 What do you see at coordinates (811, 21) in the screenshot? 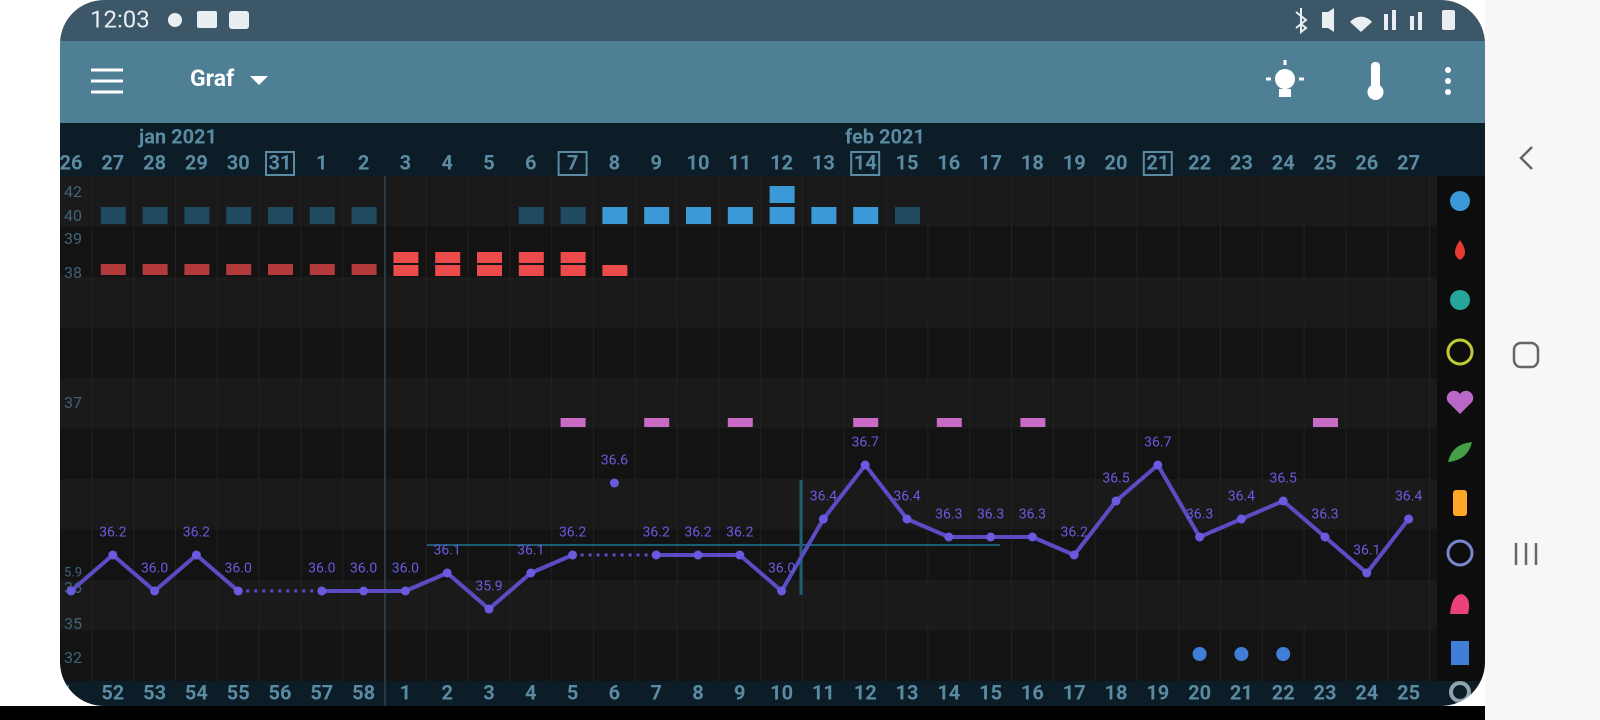
I see `status-icons` at bounding box center [811, 21].